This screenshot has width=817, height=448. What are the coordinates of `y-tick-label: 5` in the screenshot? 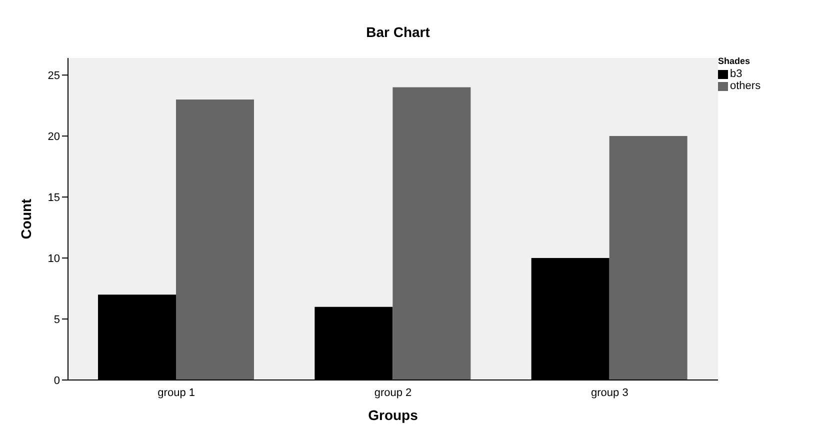 It's located at (57, 320).